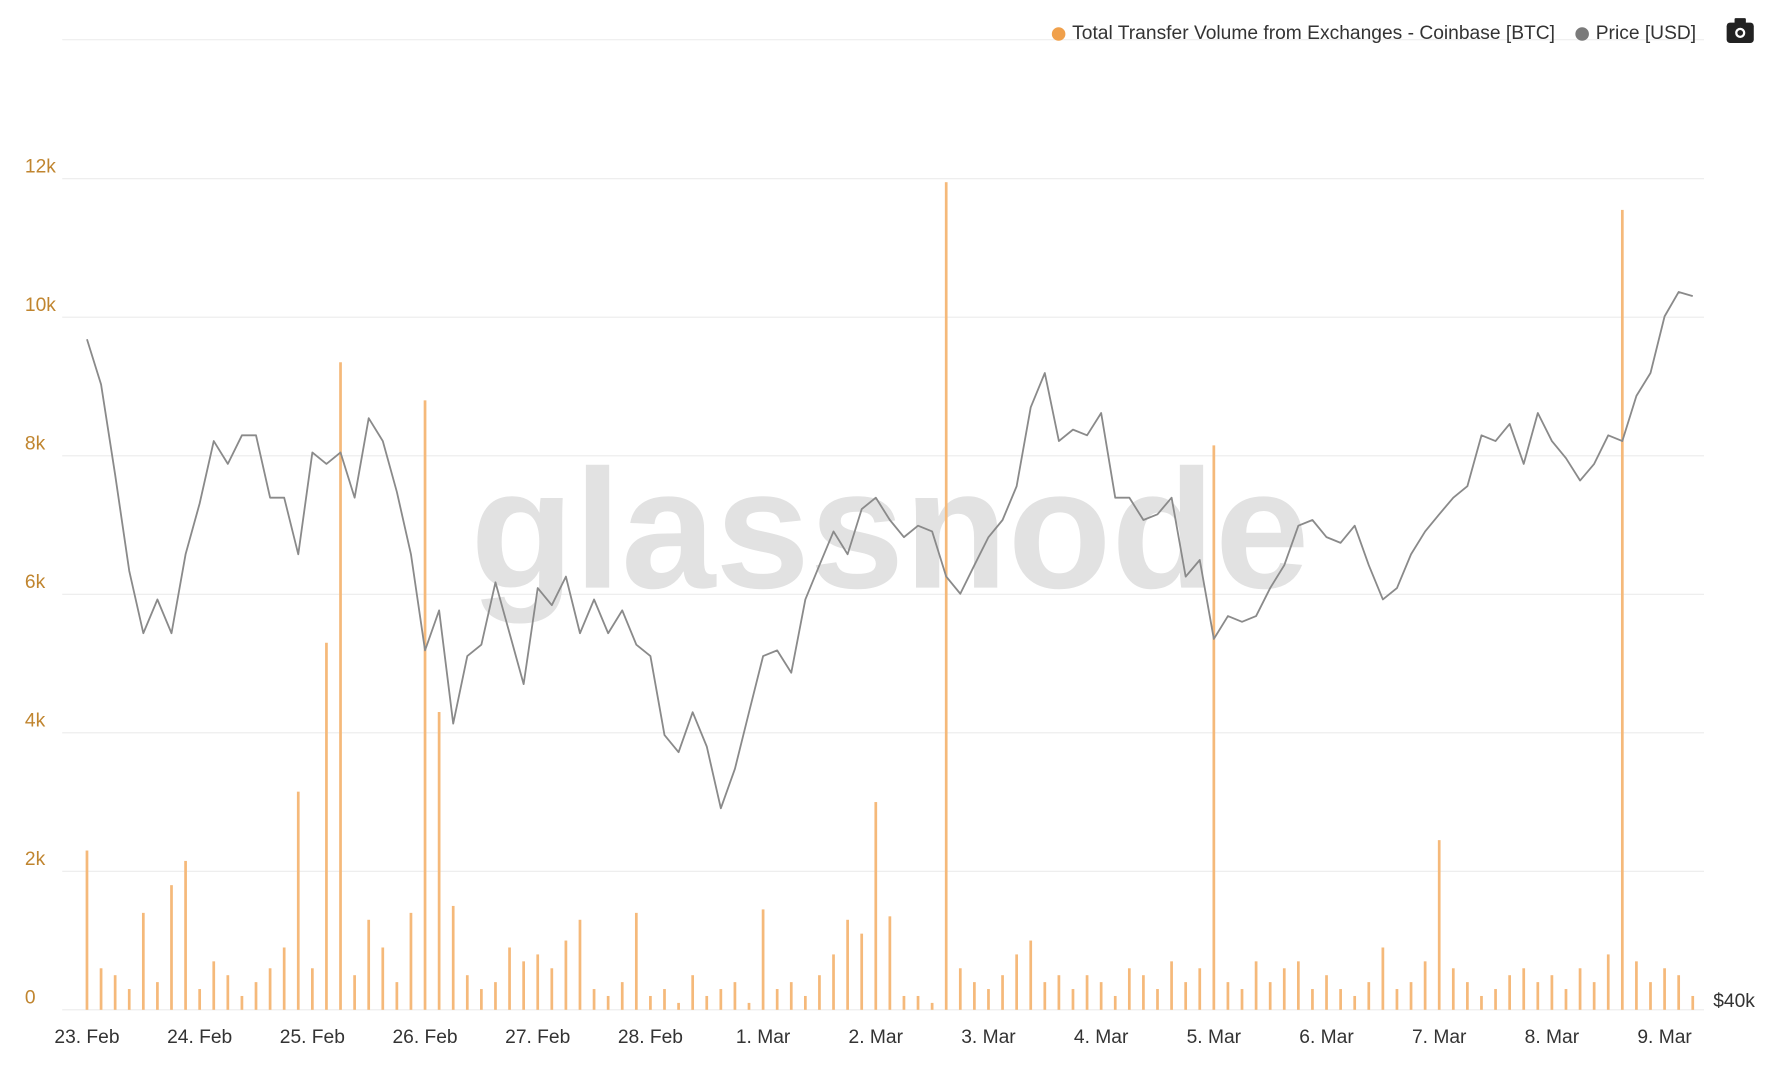  I want to click on x-tick-label: 6. Mar, so click(1326, 1037).